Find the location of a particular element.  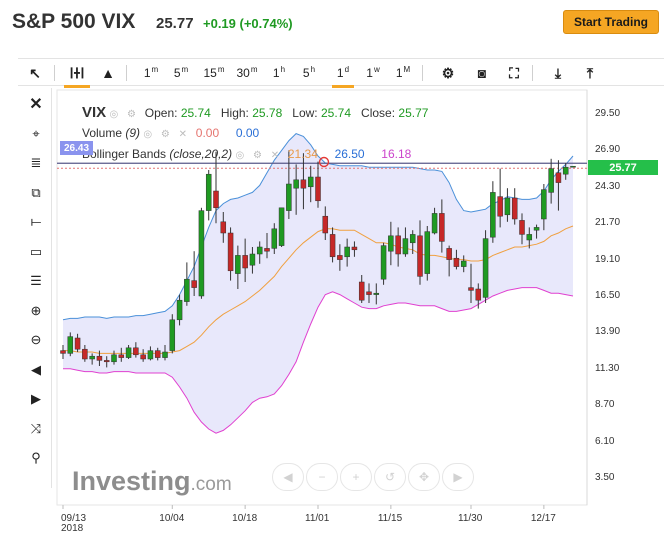

drawing-tools: ✕ ⌖ ≣ ⧉ ⟝ ▭ ☰ ⊕ ⊖ ◀ ▶ ⤨ ⚲ is located at coordinates (35, 288).